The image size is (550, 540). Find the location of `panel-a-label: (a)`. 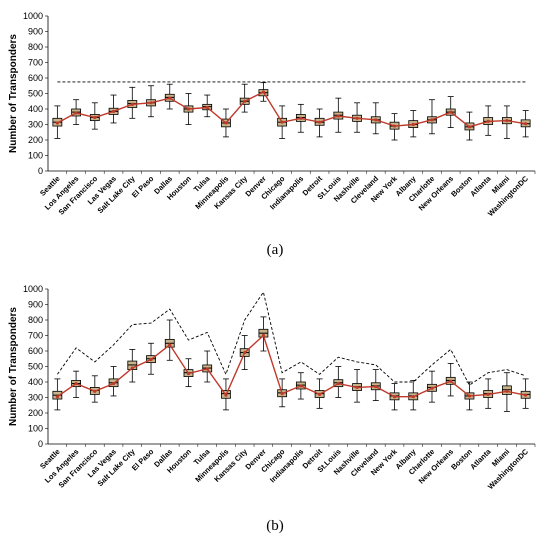

panel-a-label: (a) is located at coordinates (275, 250).